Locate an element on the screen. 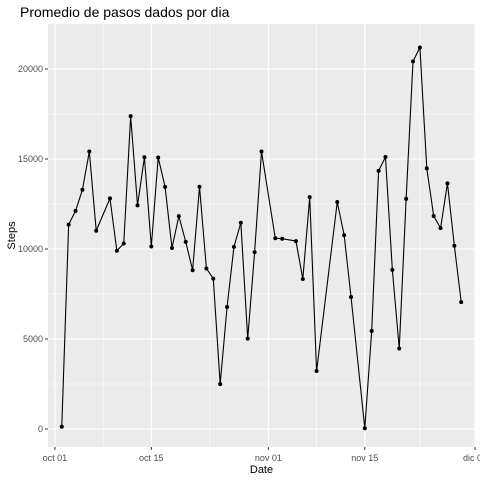 Image resolution: width=480 pixels, height=480 pixels. x-tick-label: nov 15 is located at coordinates (364, 458).